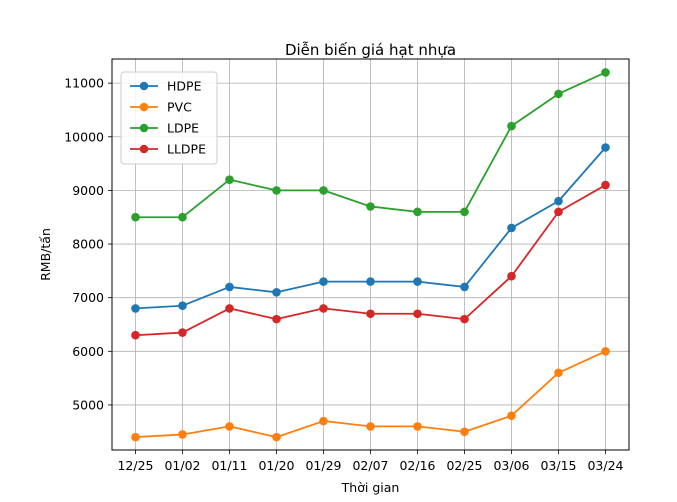  I want to click on legend-marker-hdpe, so click(144, 86).